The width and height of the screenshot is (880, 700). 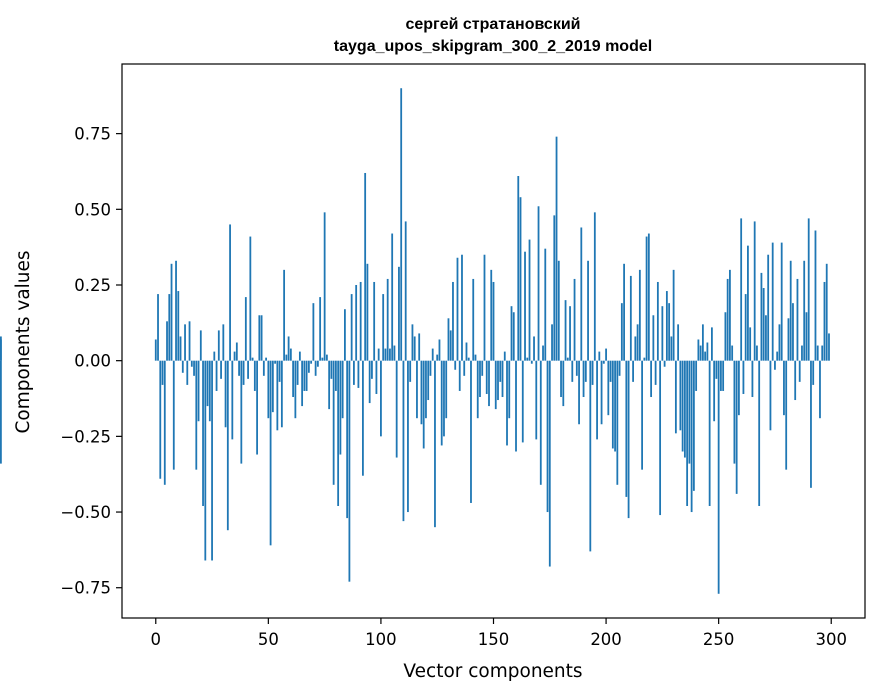 I want to click on y-tick-label: 0.25, so click(x=92, y=285).